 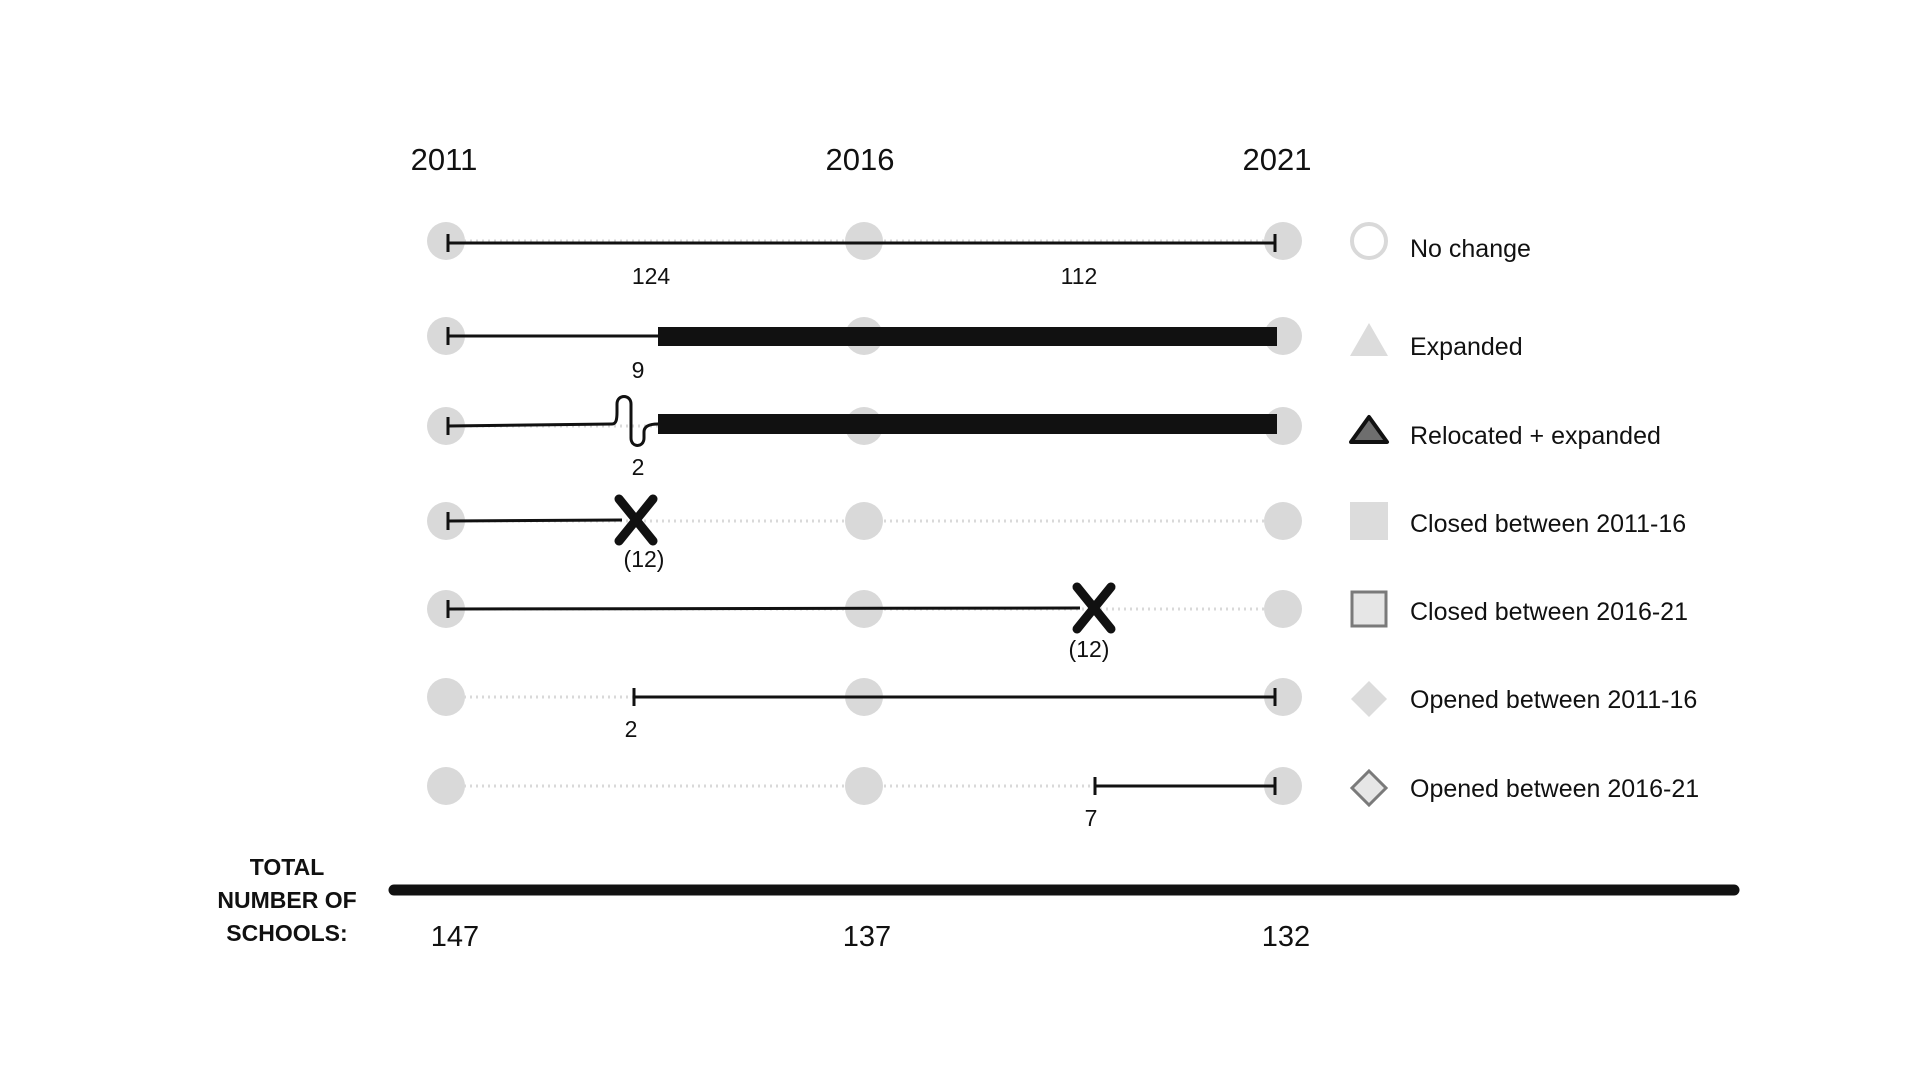 I want to click on row-relocated-expanded: 2, so click(x=861, y=437).